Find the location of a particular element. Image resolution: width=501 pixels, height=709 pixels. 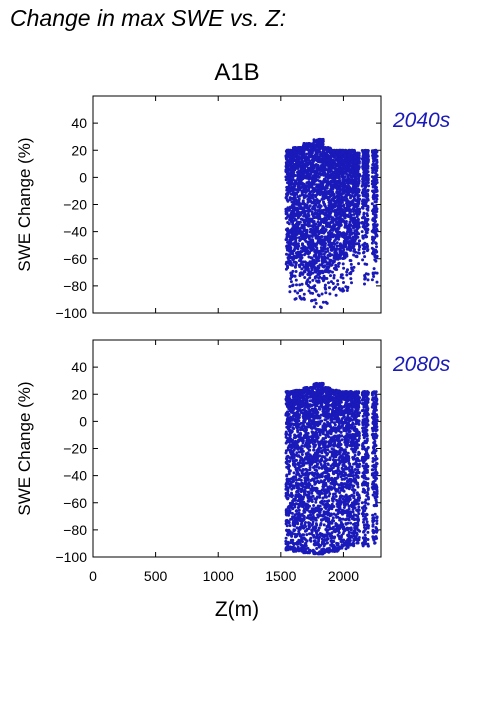

scatter-points is located at coordinates (331, 468).